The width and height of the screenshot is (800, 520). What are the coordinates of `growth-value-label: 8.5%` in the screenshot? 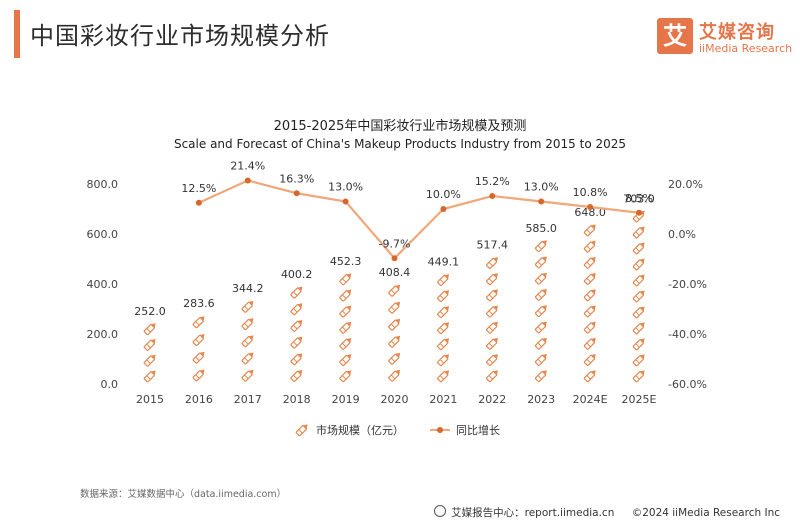 It's located at (639, 198).